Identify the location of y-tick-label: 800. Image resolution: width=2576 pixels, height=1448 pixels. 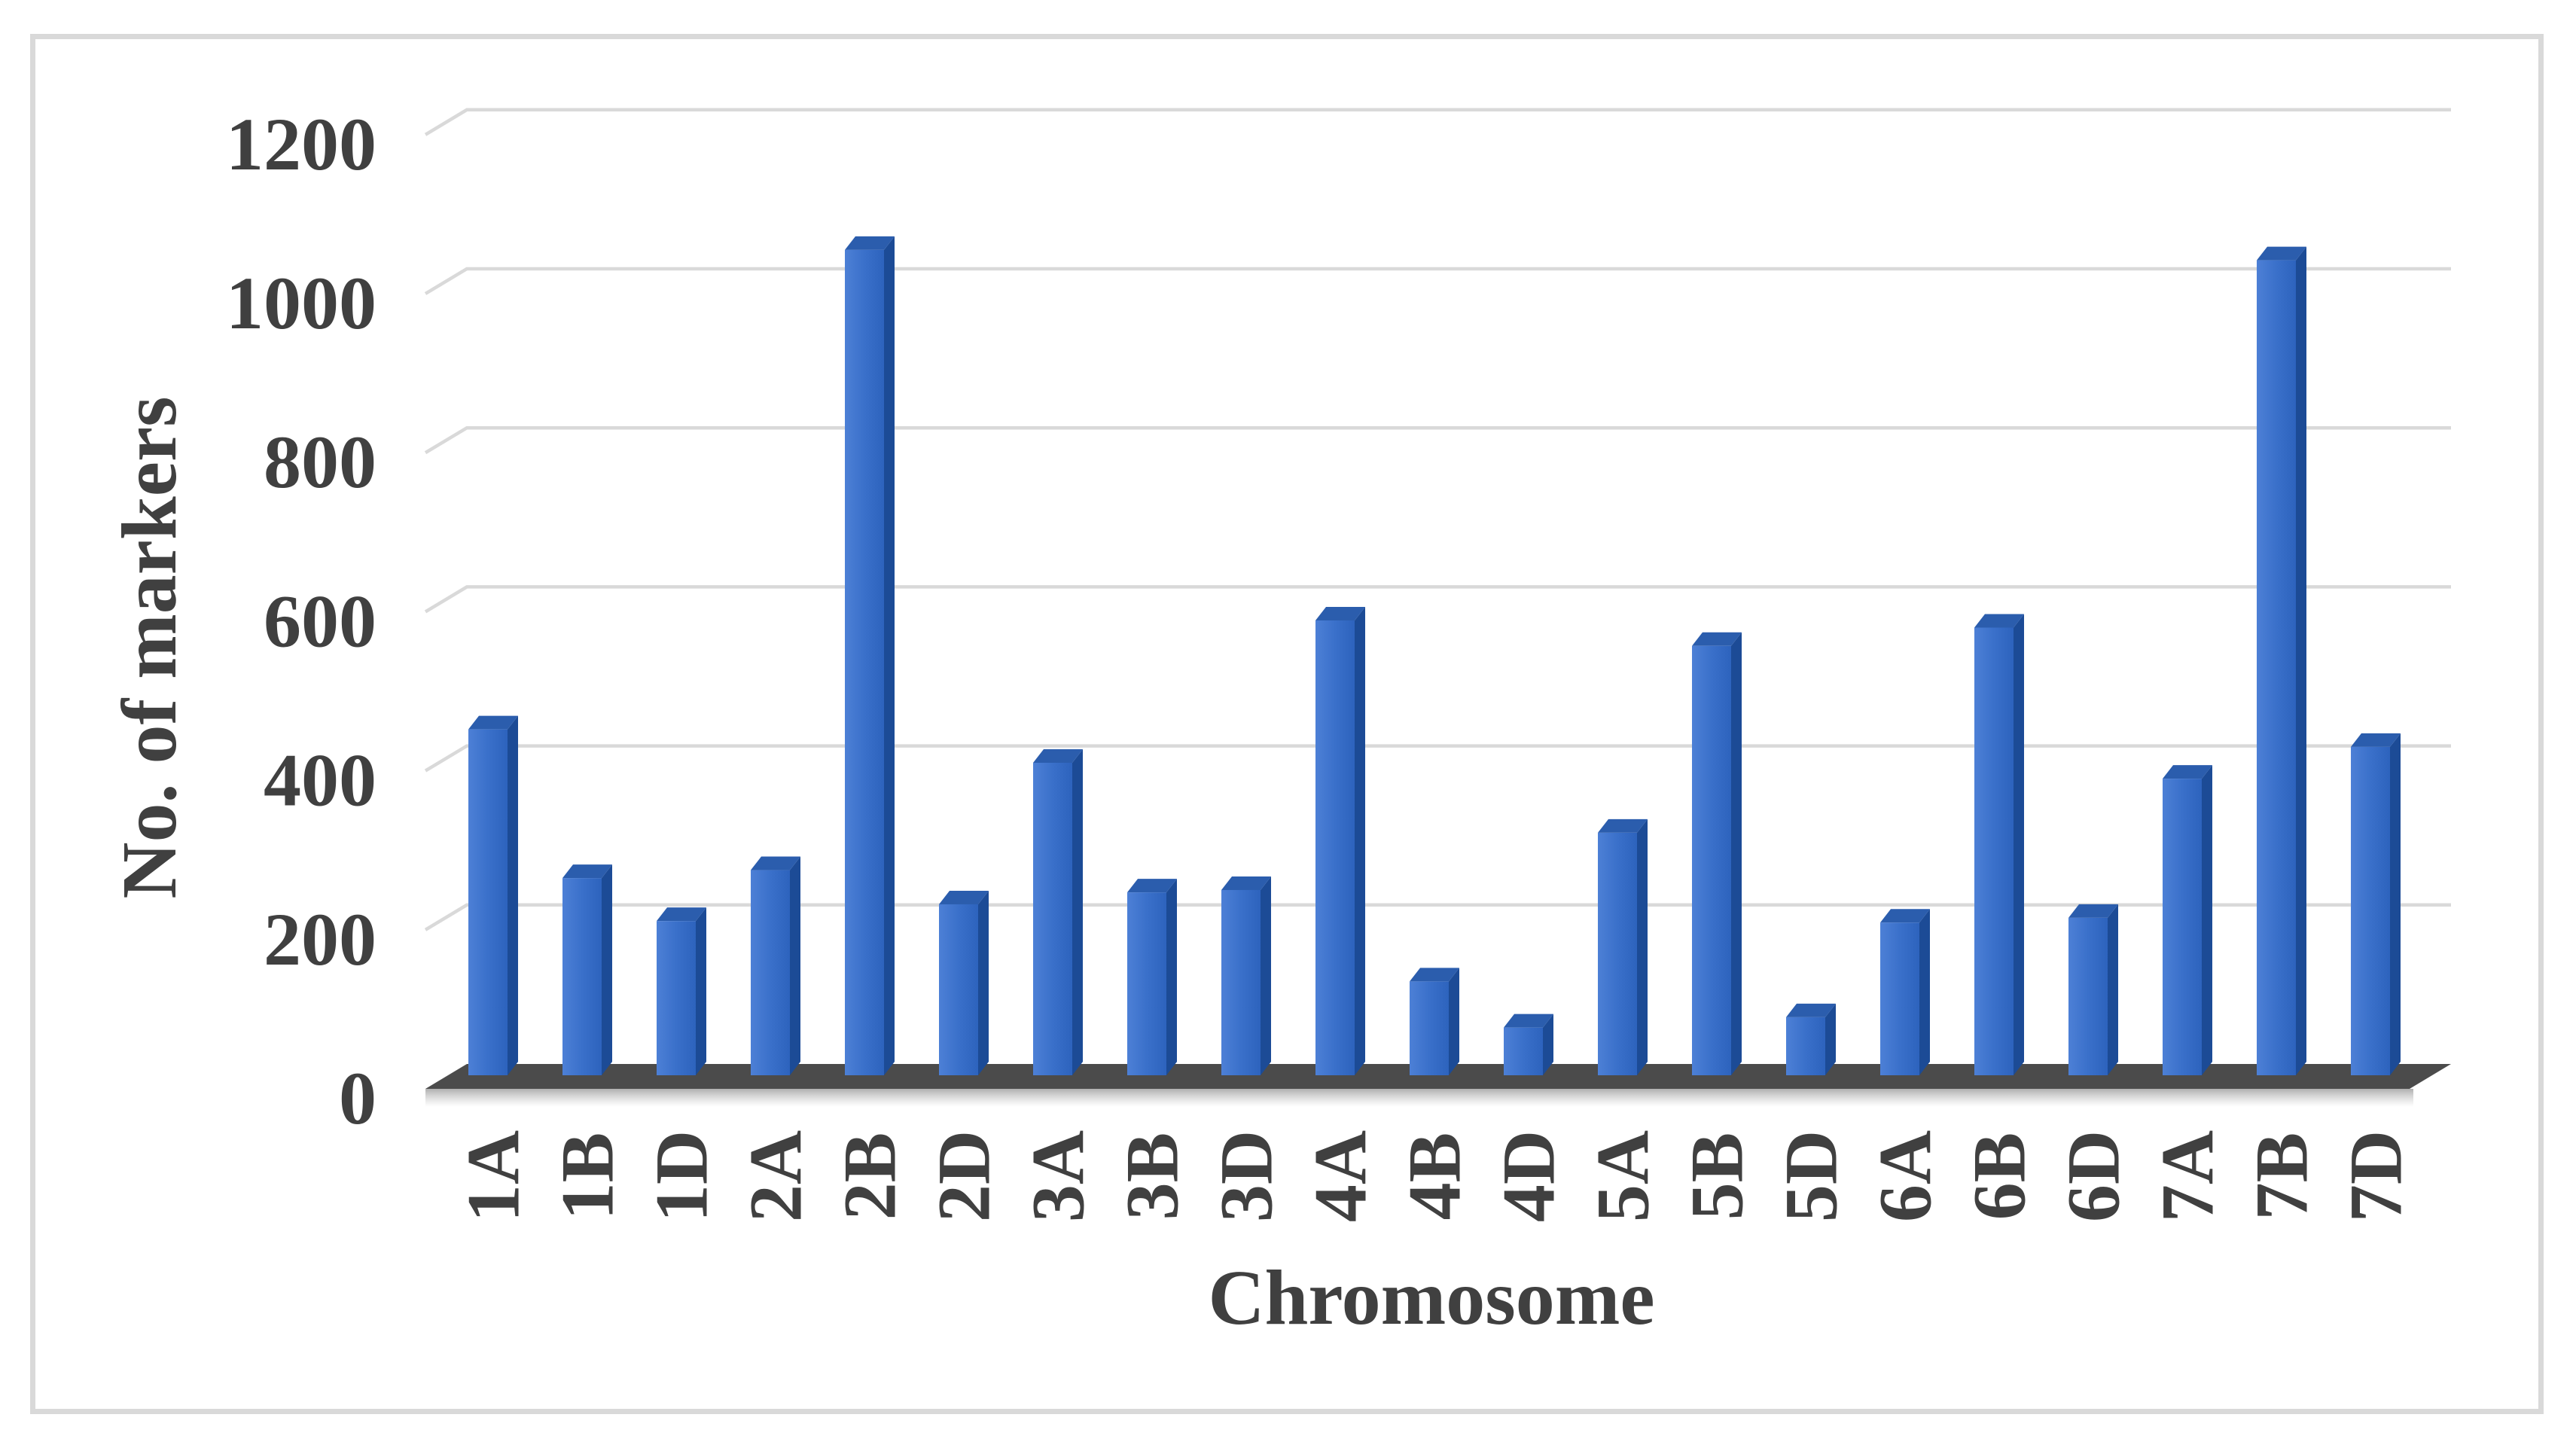
(320, 462).